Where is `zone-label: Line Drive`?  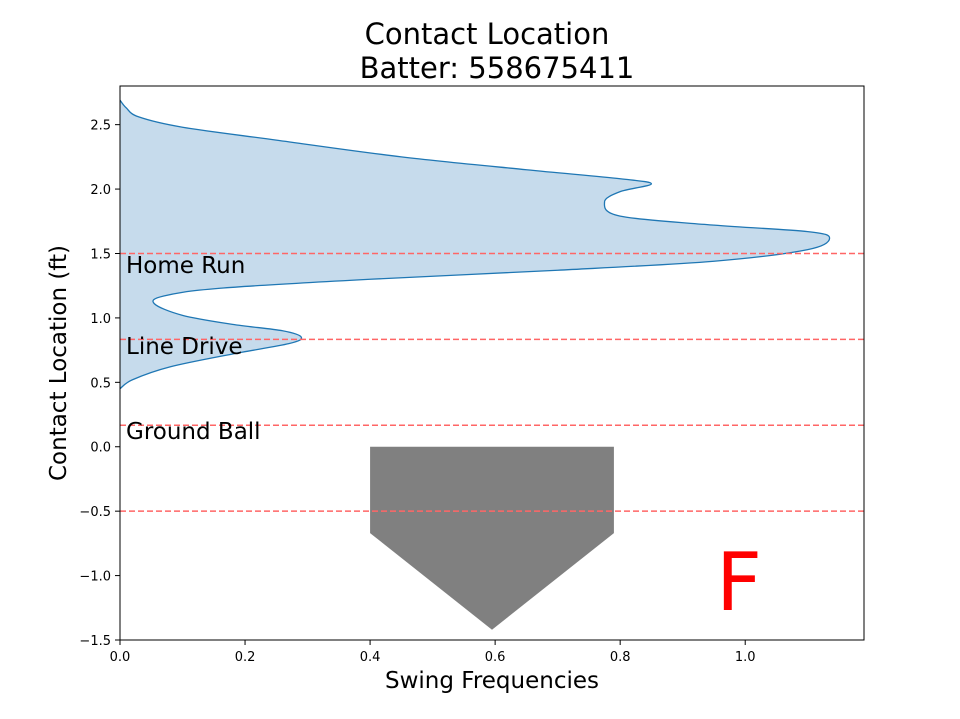
zone-label: Line Drive is located at coordinates (184, 347).